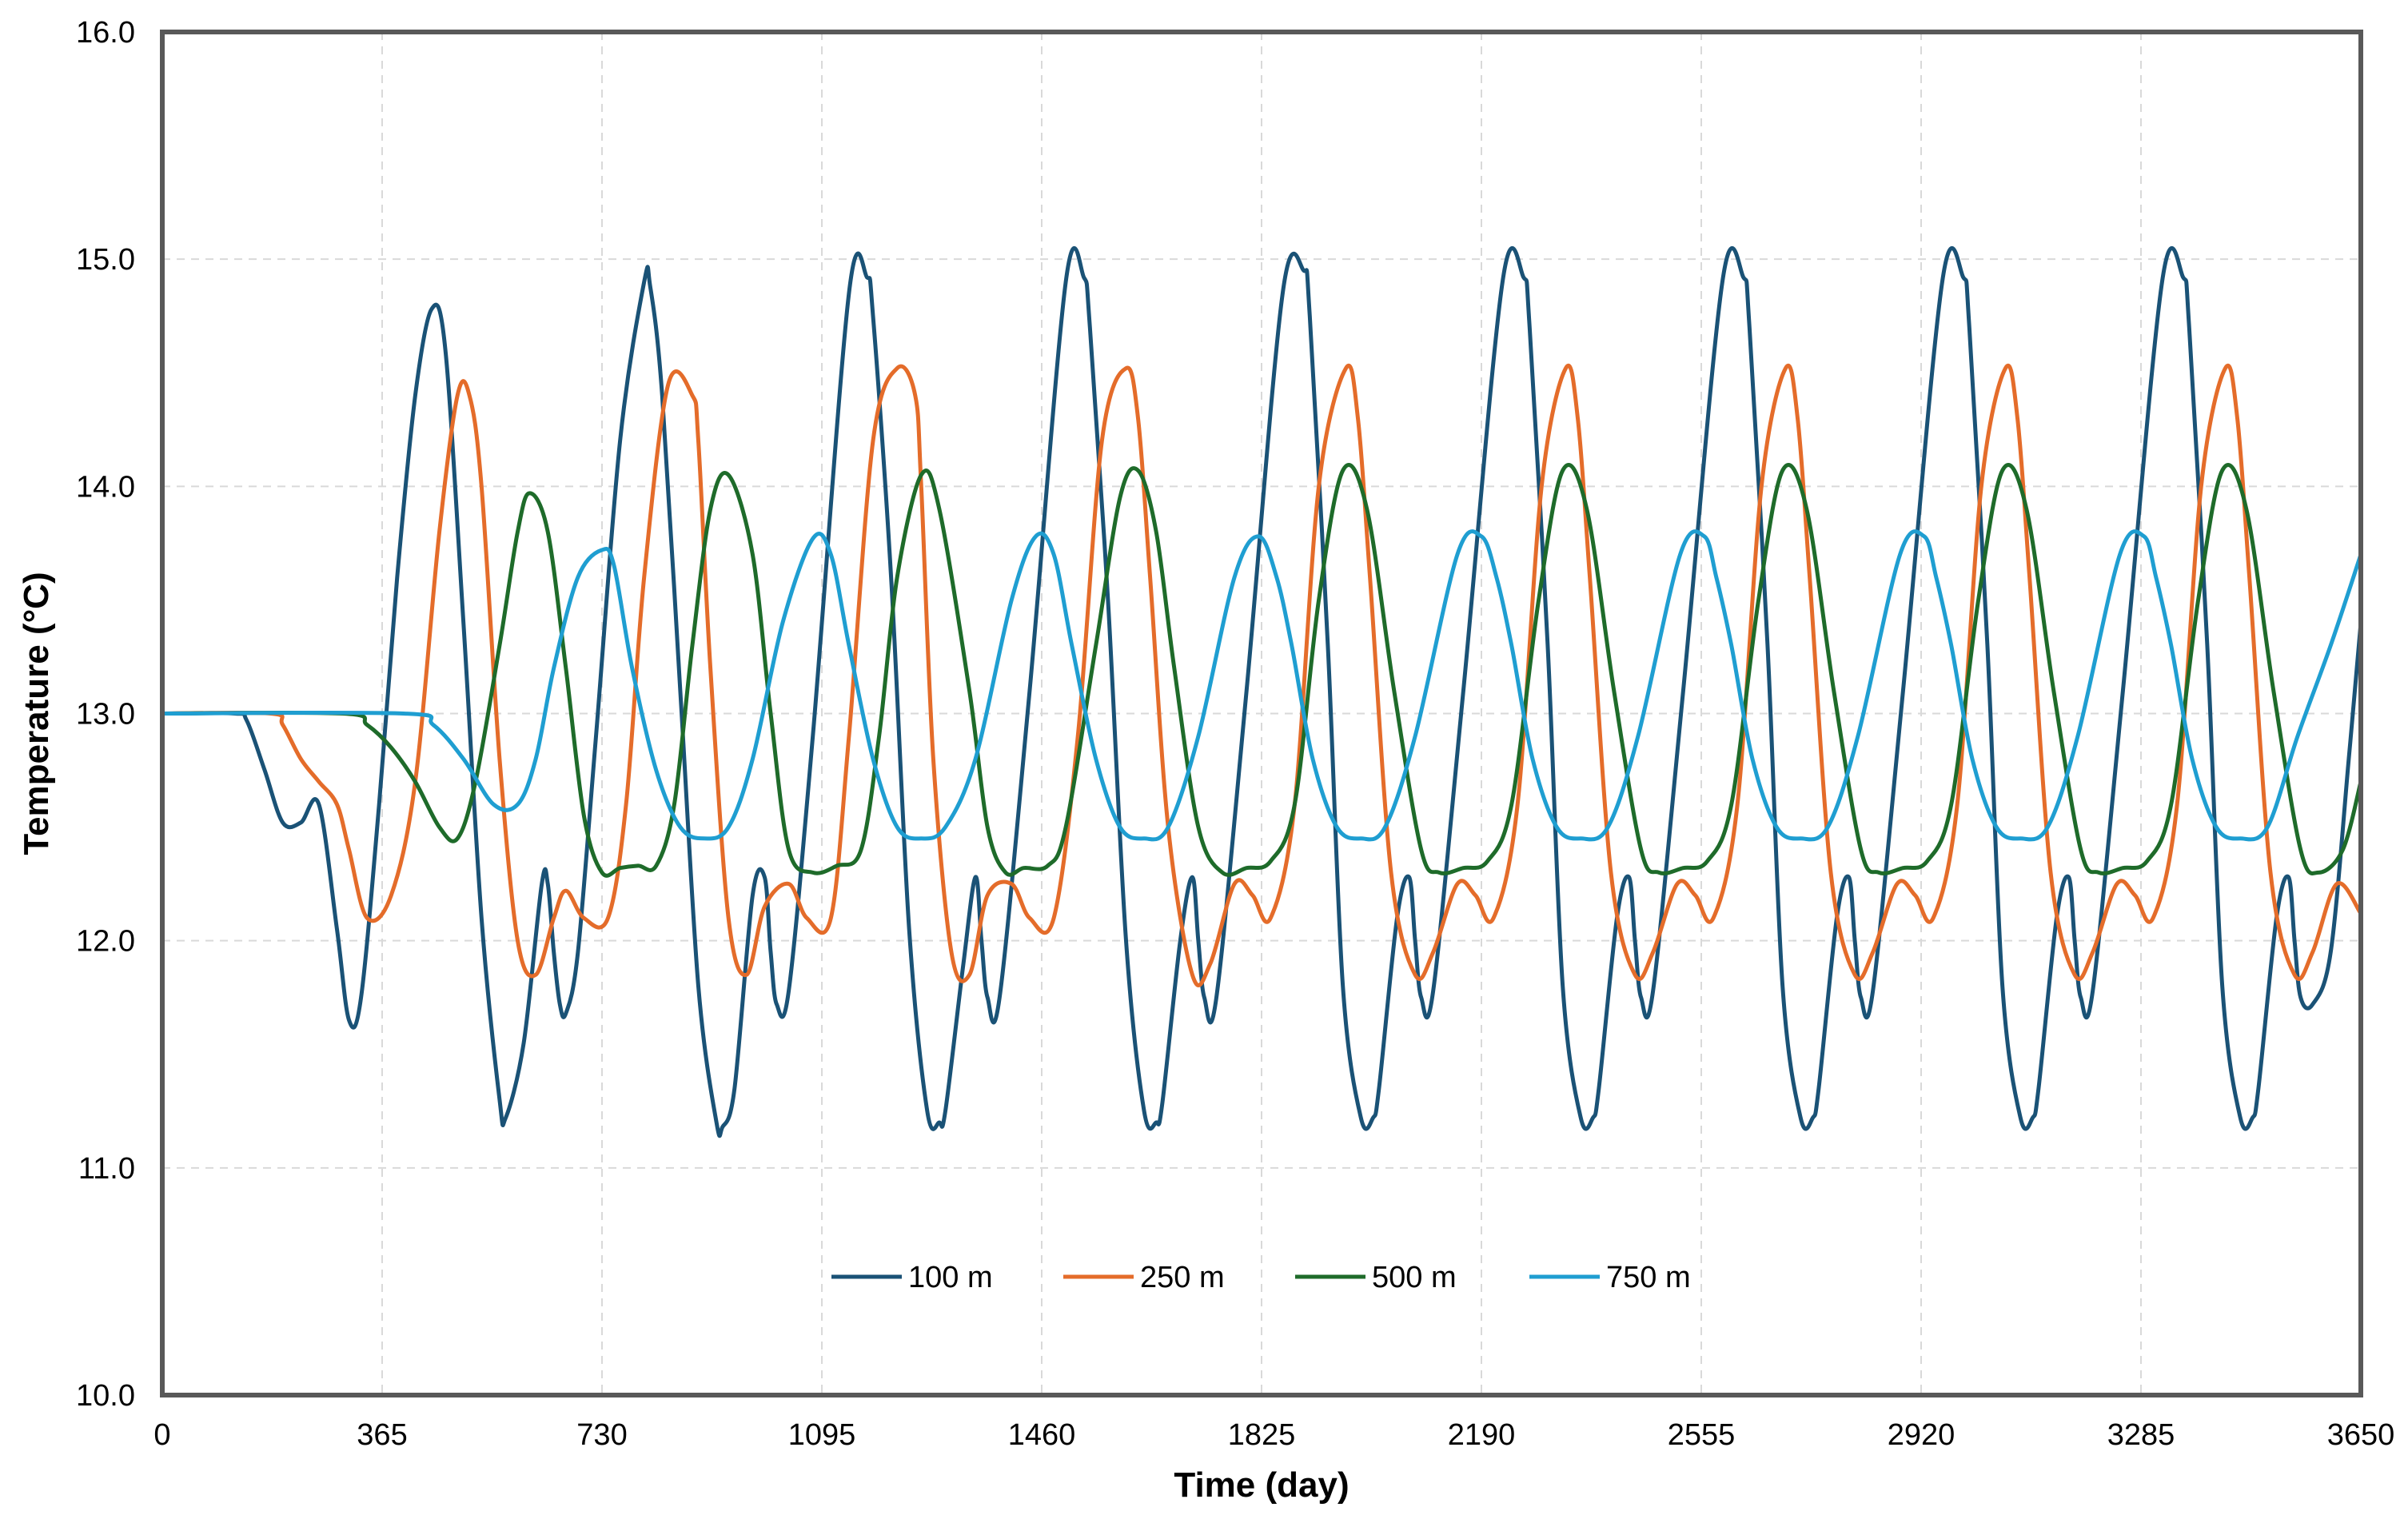 This screenshot has height=1531, width=2408. I want to click on x-tick-label: 1460, so click(1042, 1435).